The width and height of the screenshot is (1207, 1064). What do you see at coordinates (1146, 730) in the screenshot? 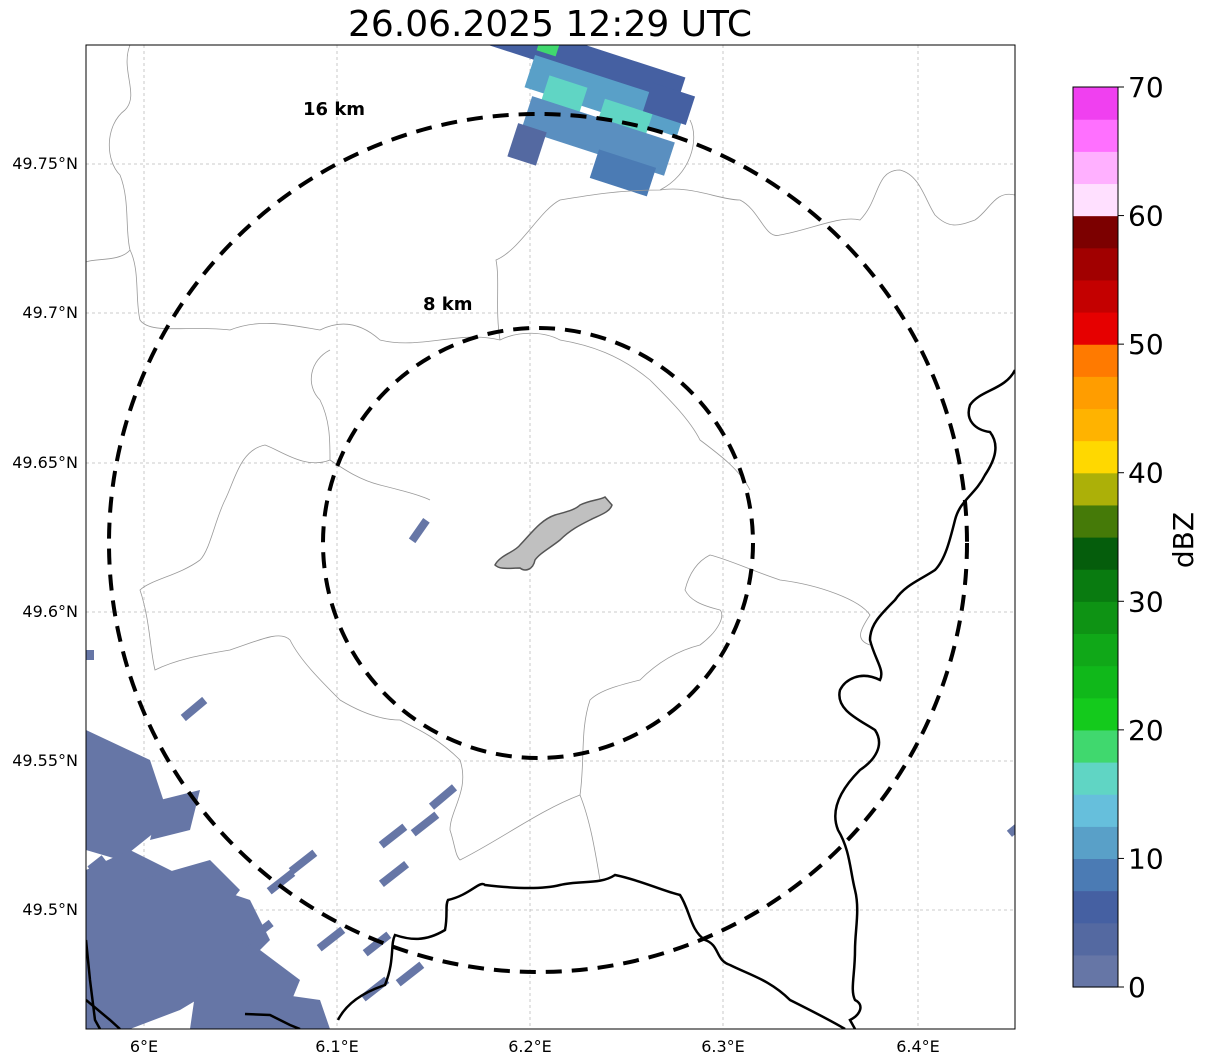
I see `colorbar-tick-label: 20` at bounding box center [1146, 730].